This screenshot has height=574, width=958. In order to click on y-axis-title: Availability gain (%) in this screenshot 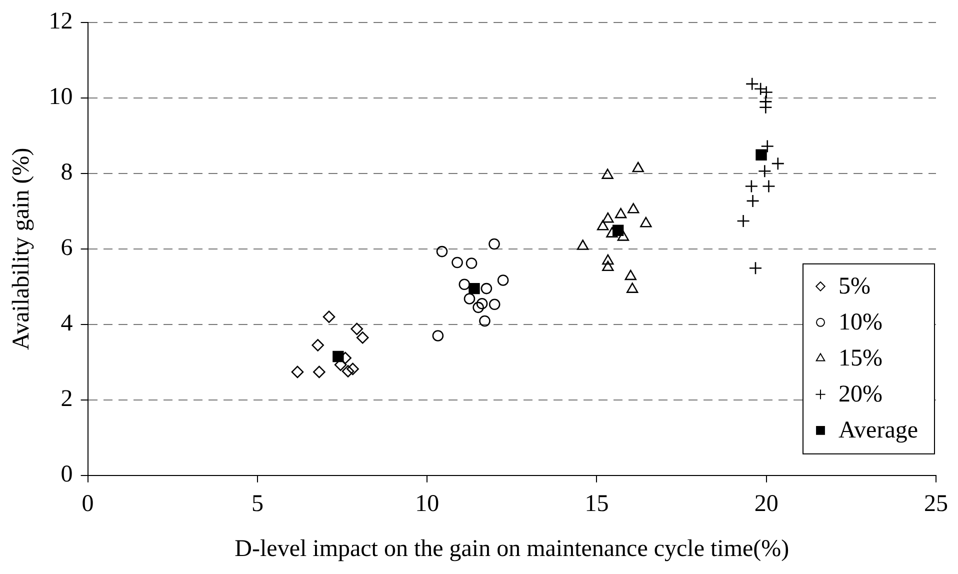, I will do `click(21, 249)`.